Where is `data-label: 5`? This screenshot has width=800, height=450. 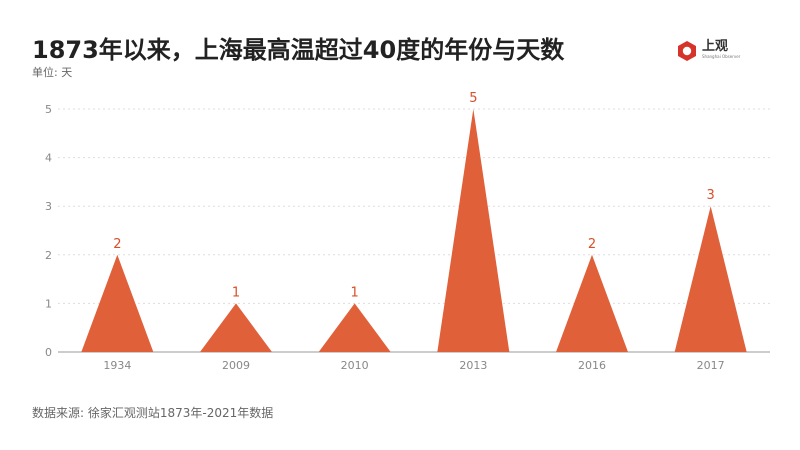 data-label: 5 is located at coordinates (473, 98).